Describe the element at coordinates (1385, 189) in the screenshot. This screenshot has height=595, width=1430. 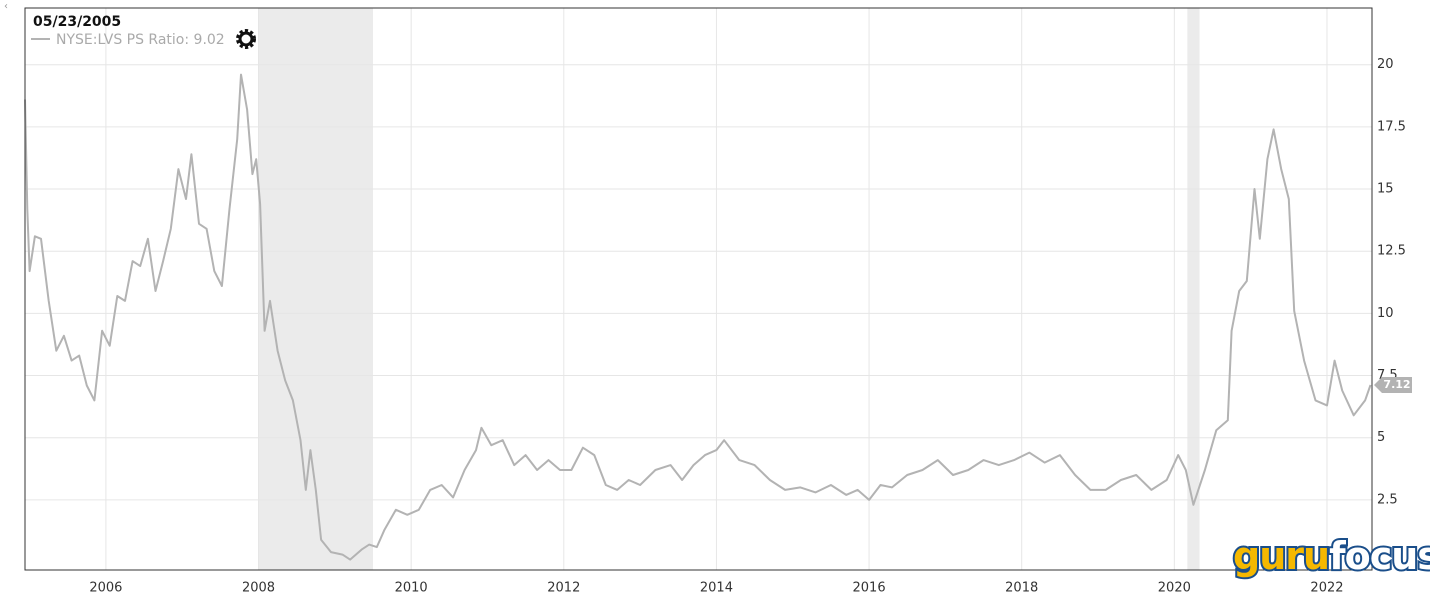
I see `y-tick-label: 15` at that location.